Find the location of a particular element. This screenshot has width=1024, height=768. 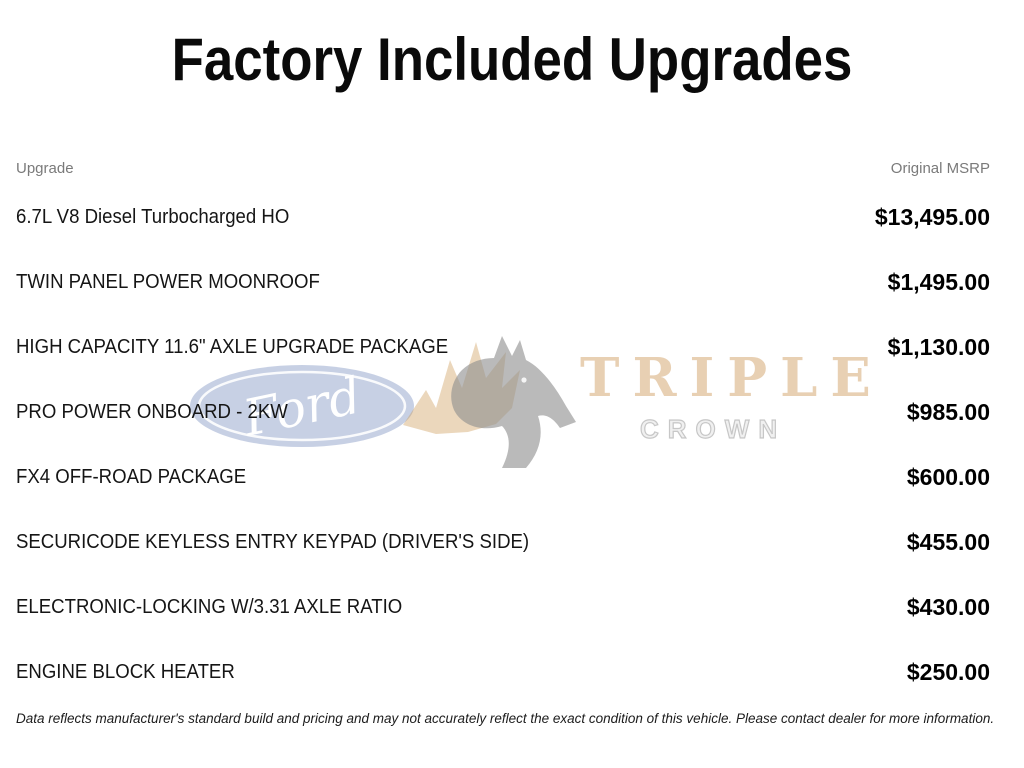

column-header-msrp: Original MSRP is located at coordinates (940, 168).